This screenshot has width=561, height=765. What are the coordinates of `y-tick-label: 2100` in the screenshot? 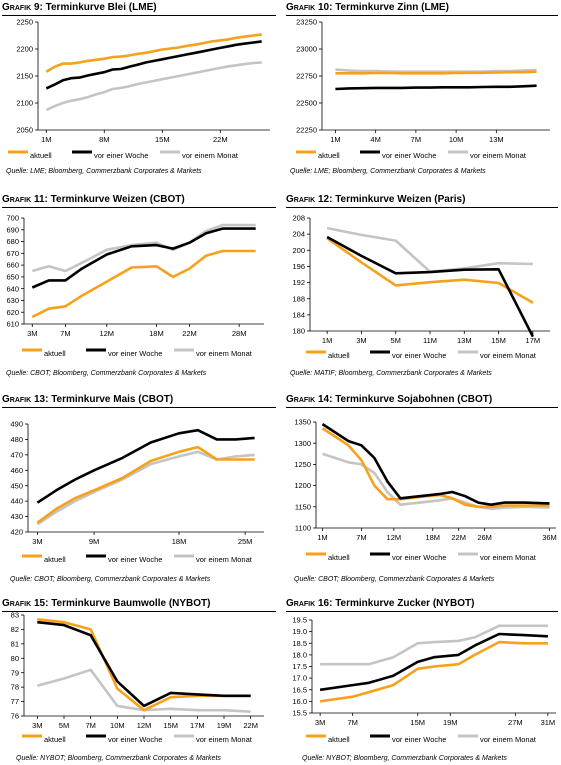 It's located at (24, 103).